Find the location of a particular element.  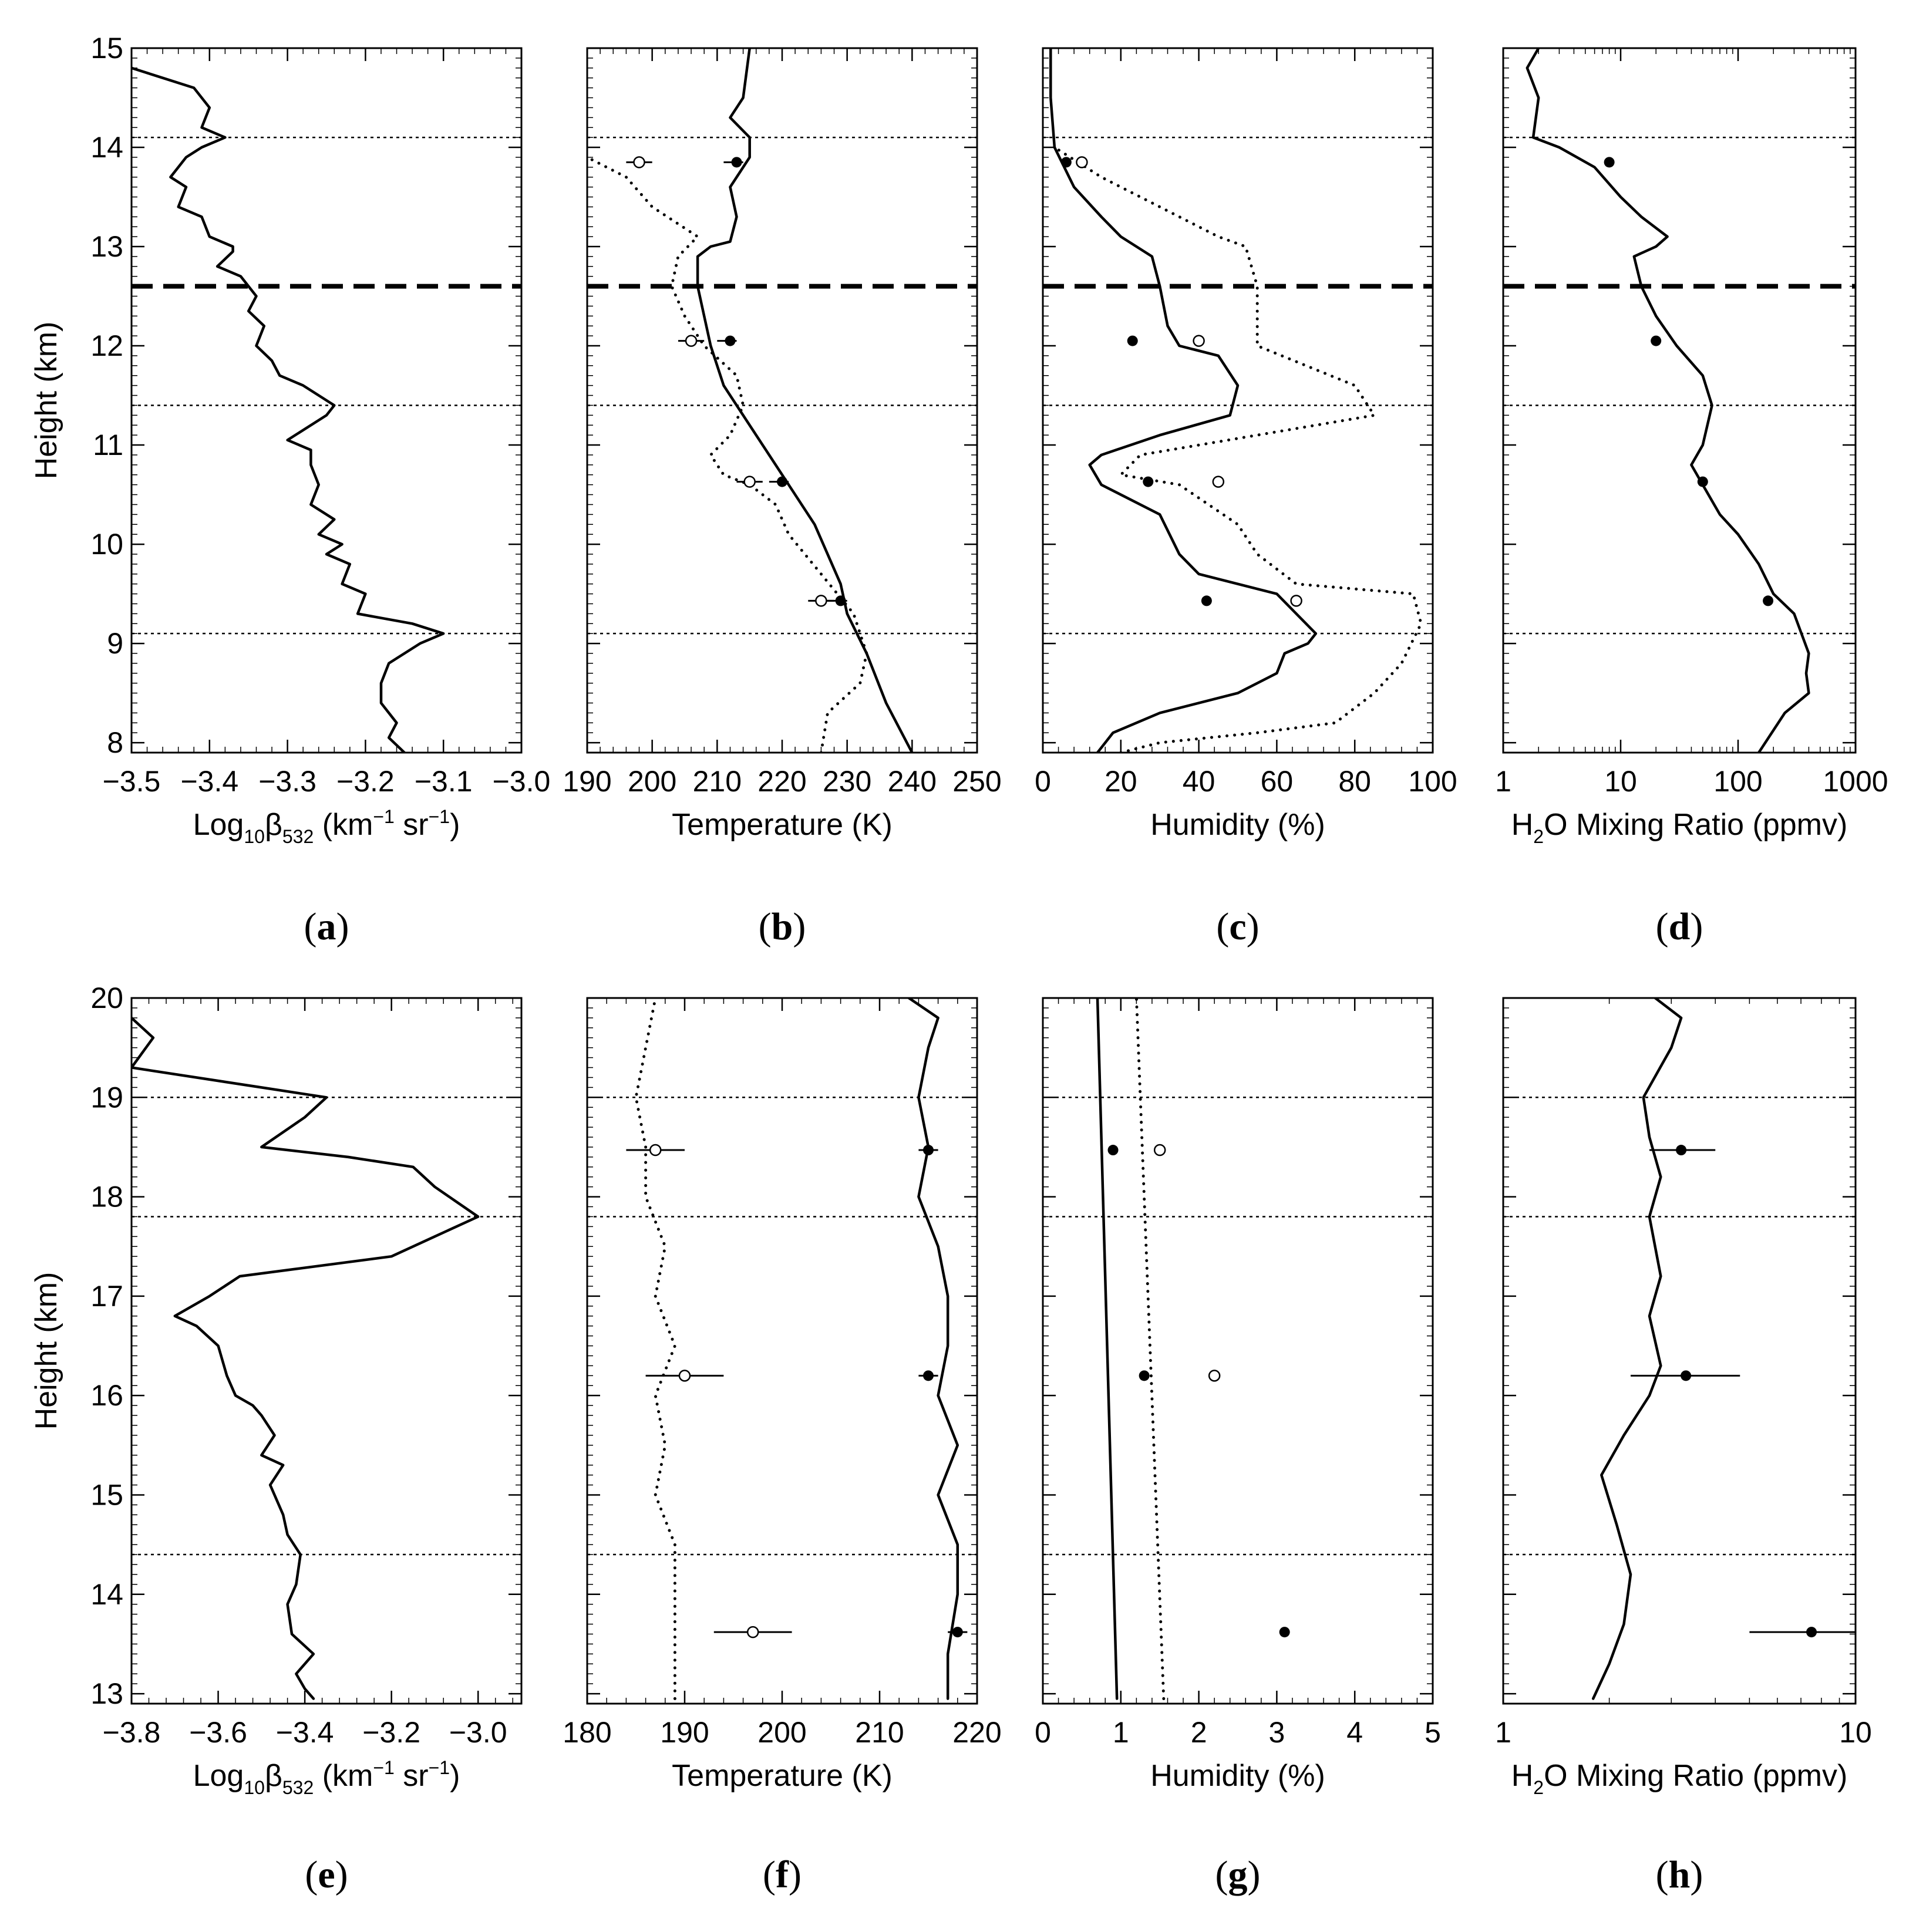

y-tick-label: 14 is located at coordinates (106, 147).